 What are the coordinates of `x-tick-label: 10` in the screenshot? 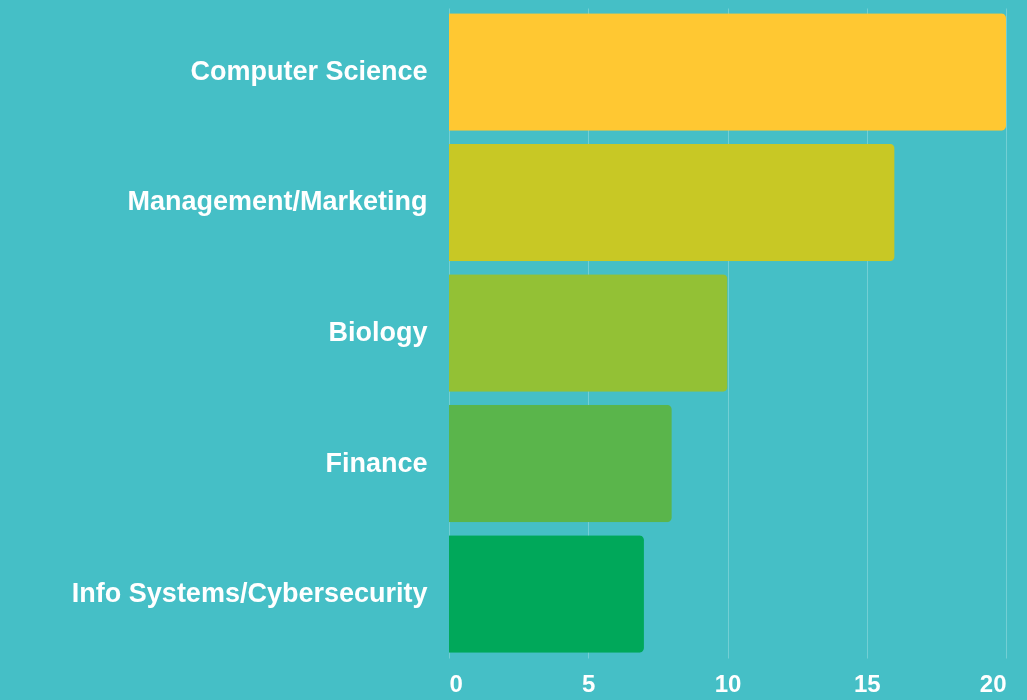 It's located at (728, 683).